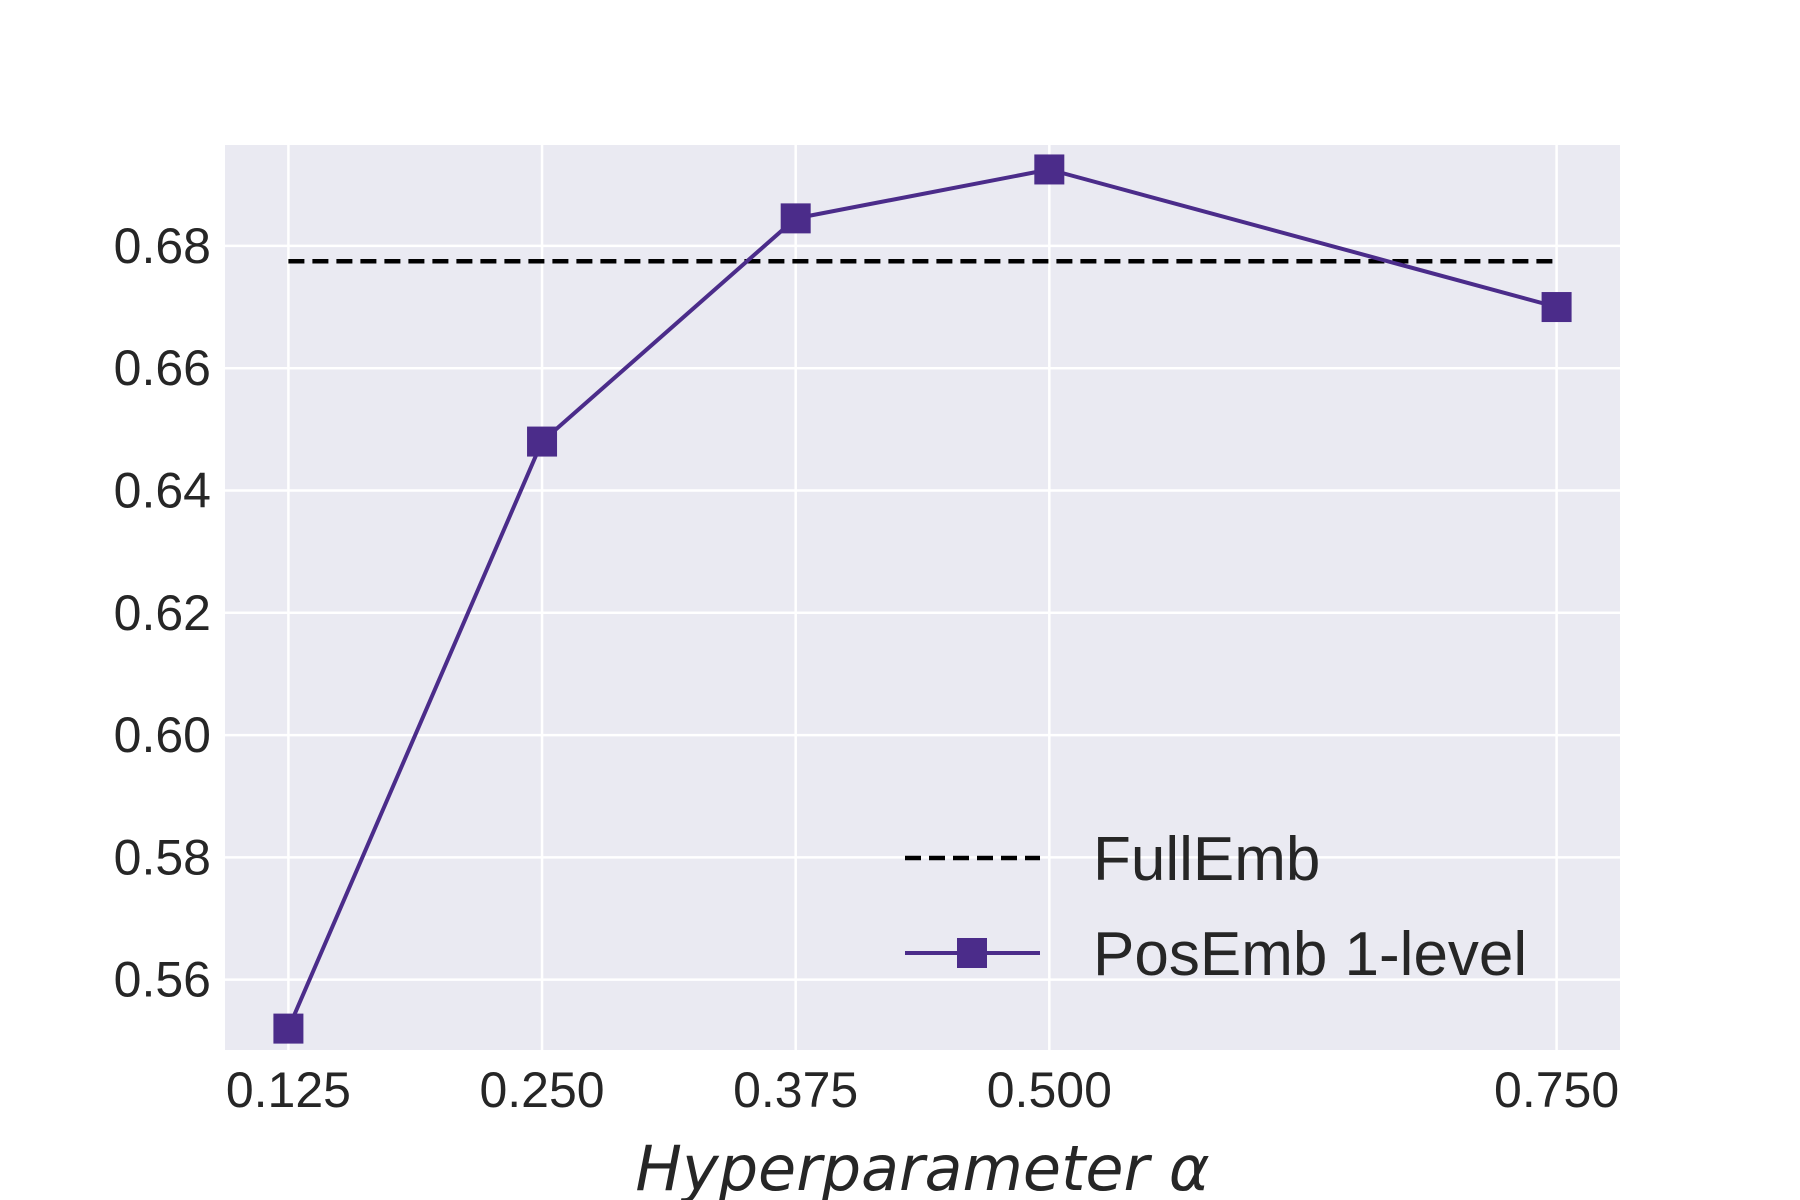  I want to click on y-tick-label: 0.64, so click(162, 490).